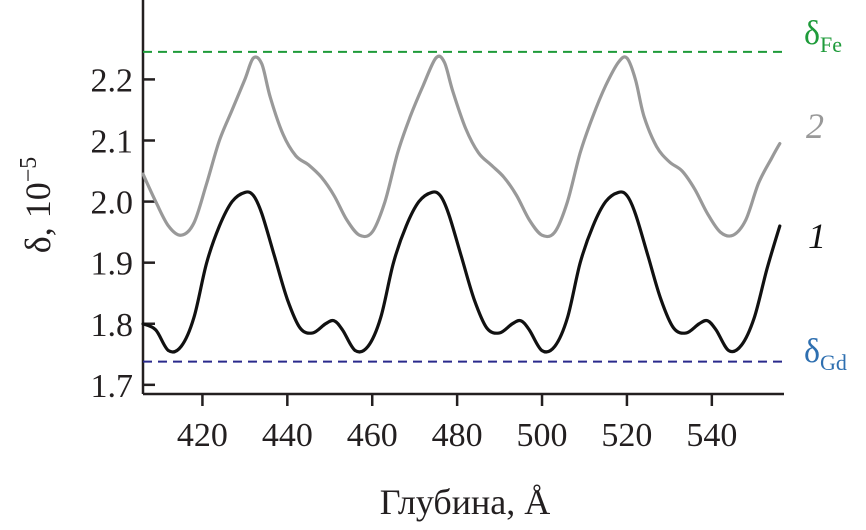 The width and height of the screenshot is (866, 530). I want to click on y-tick-label: 2.2, so click(112, 80).